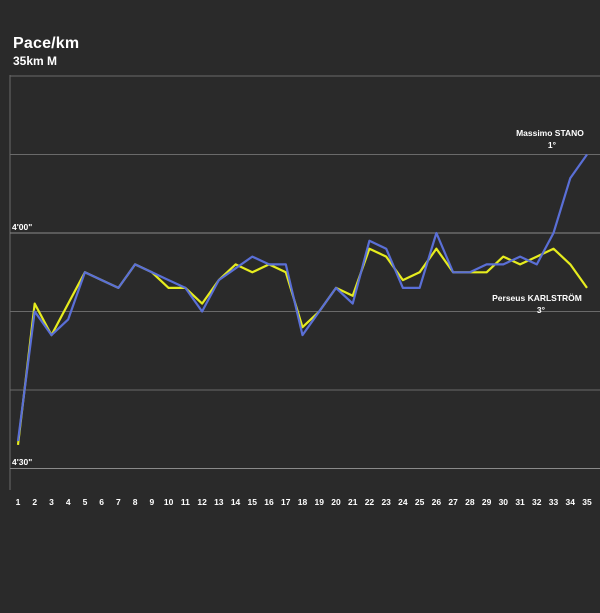  I want to click on x-tick-label: 9, so click(152, 502).